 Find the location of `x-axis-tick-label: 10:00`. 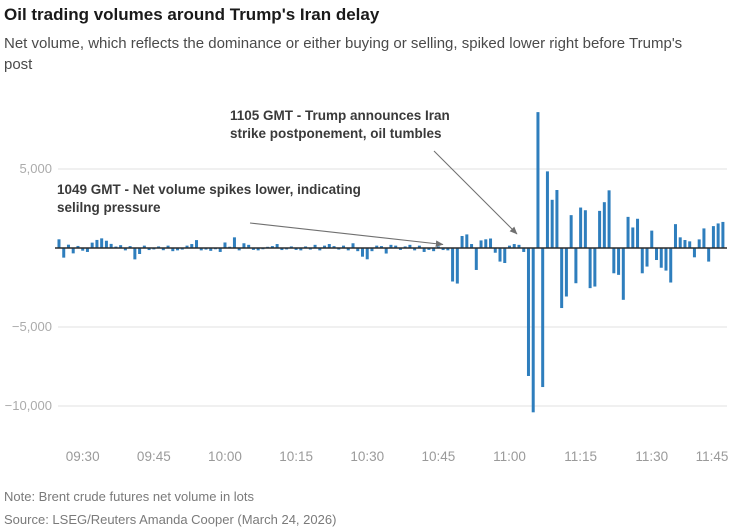

x-axis-tick-label: 10:00 is located at coordinates (225, 456).